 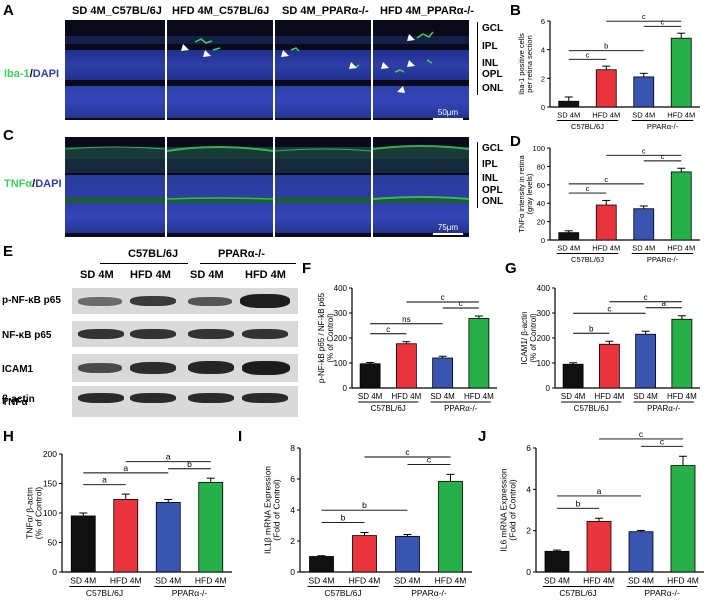 I want to click on stain-label-a: Iba-1/DAPI, so click(x=31, y=74).